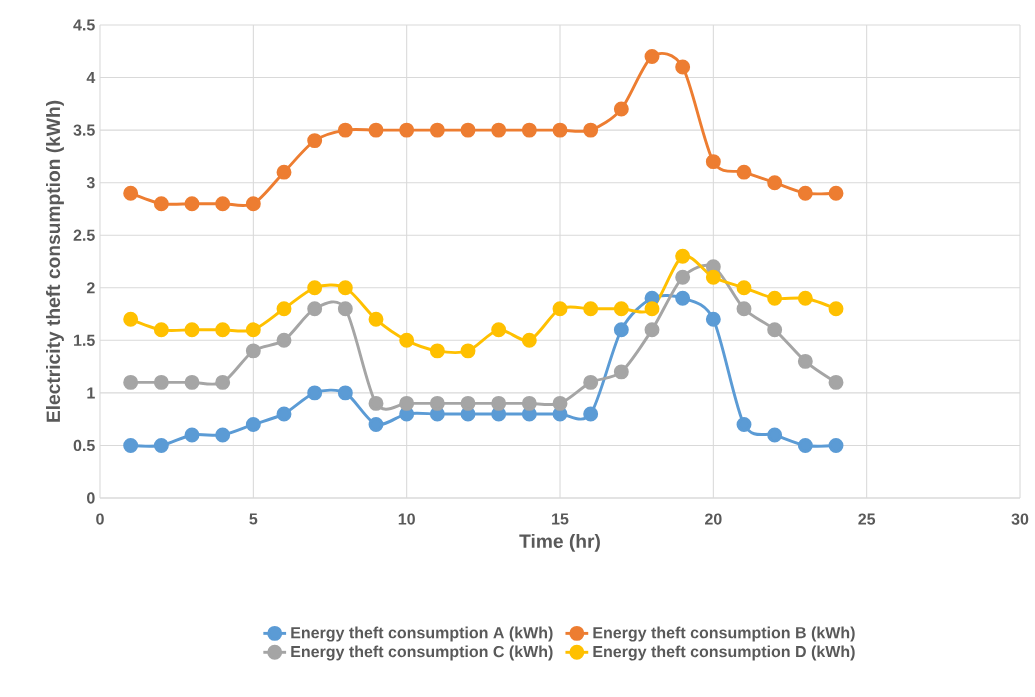 This screenshot has width=1035, height=697. What do you see at coordinates (91, 498) in the screenshot?
I see `y-tick-label: 0` at bounding box center [91, 498].